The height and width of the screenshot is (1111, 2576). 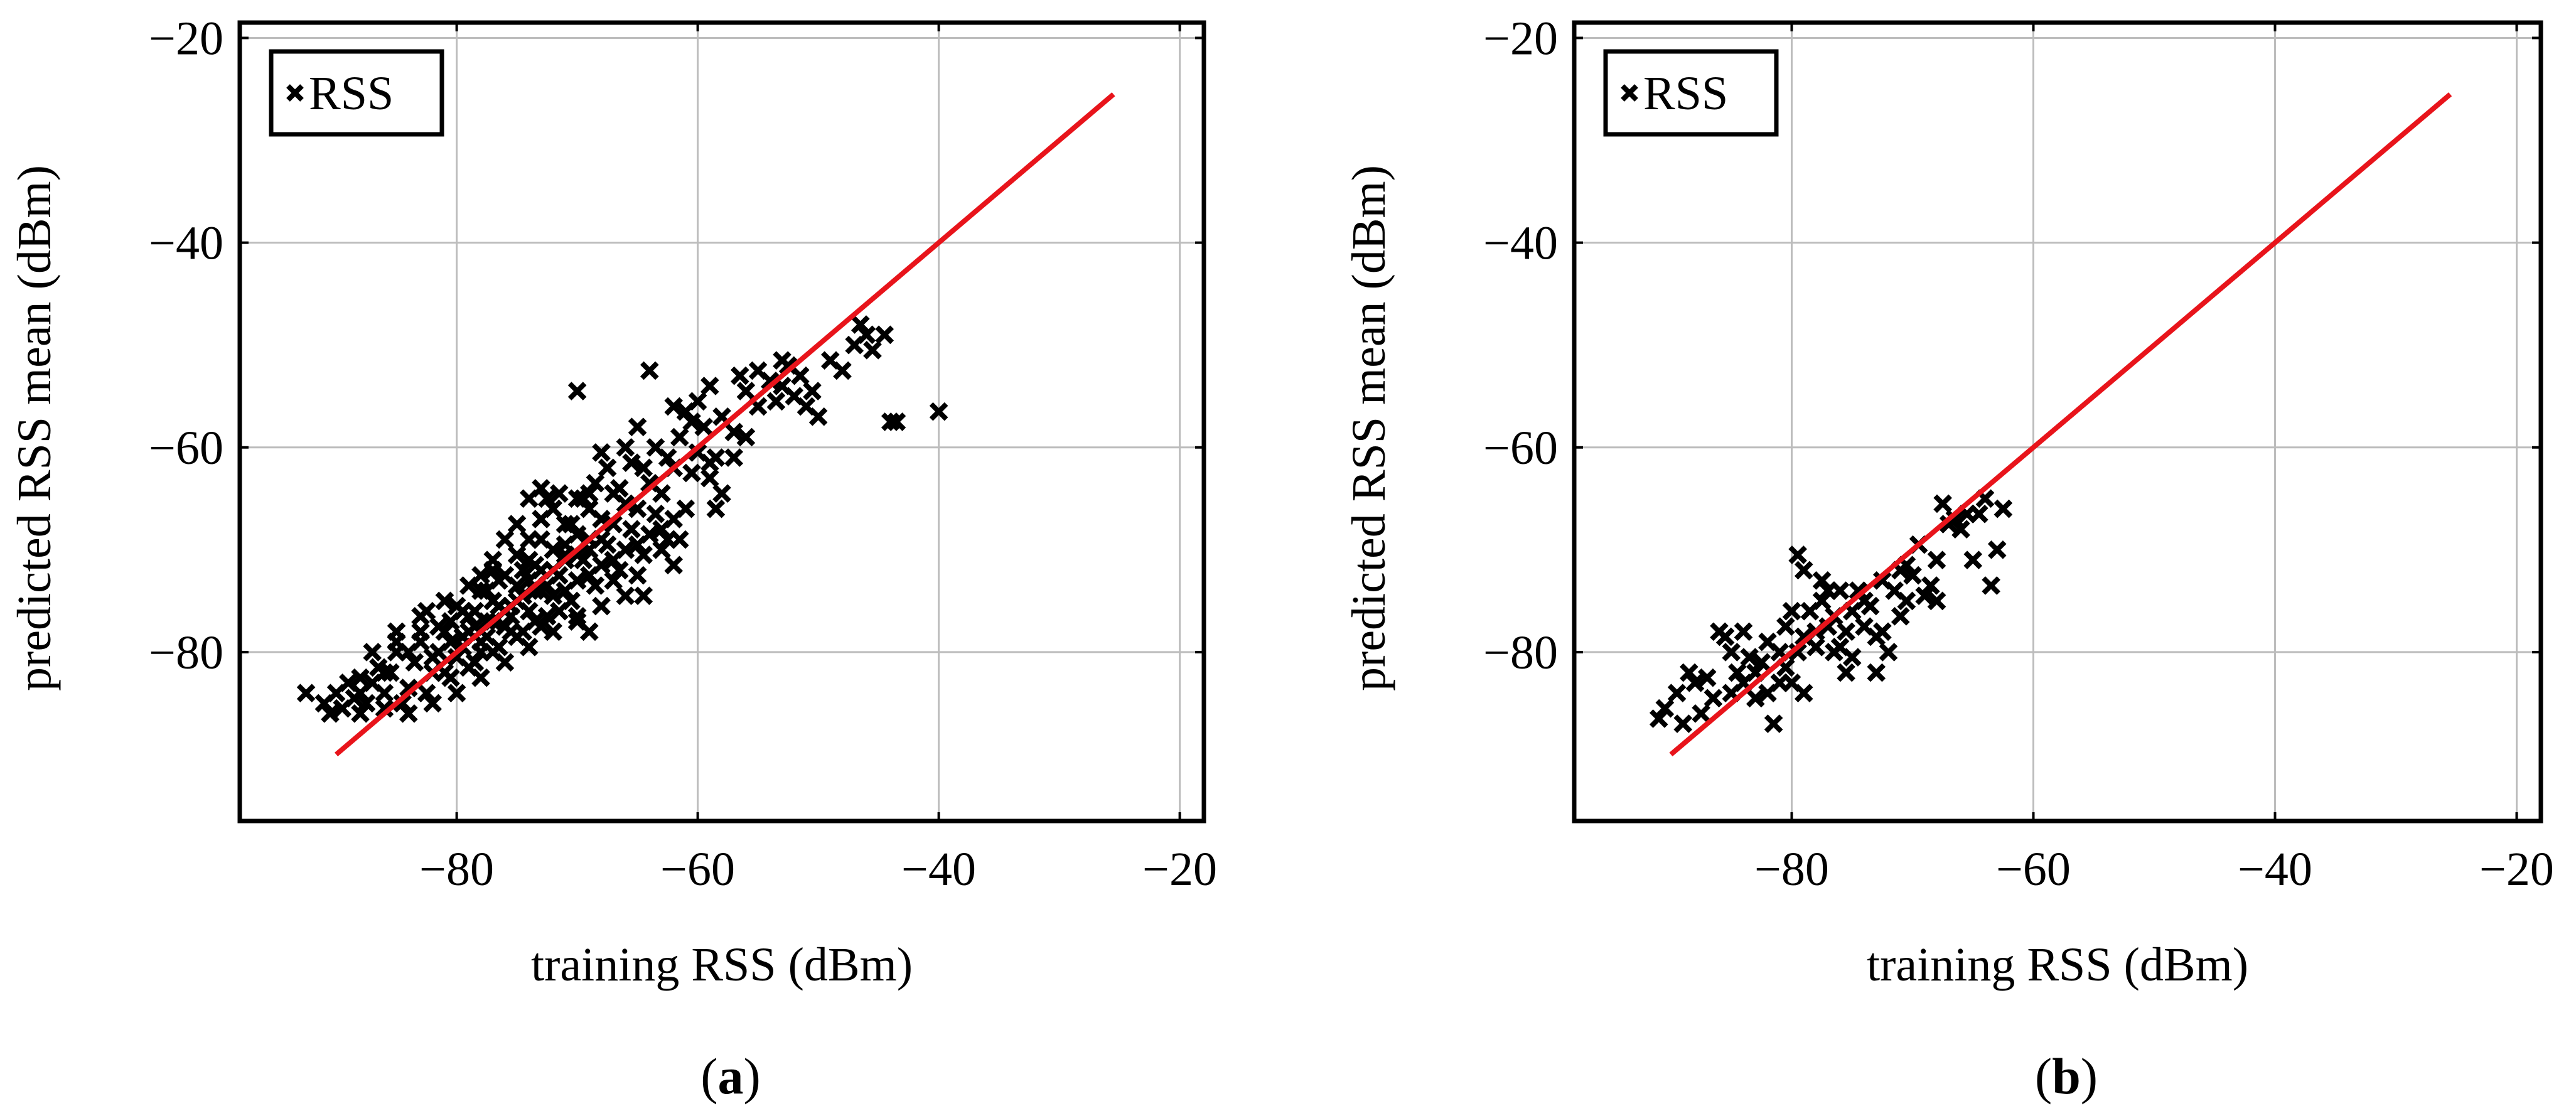 I want to click on subplot-caption-letter: b, so click(x=2066, y=1076).